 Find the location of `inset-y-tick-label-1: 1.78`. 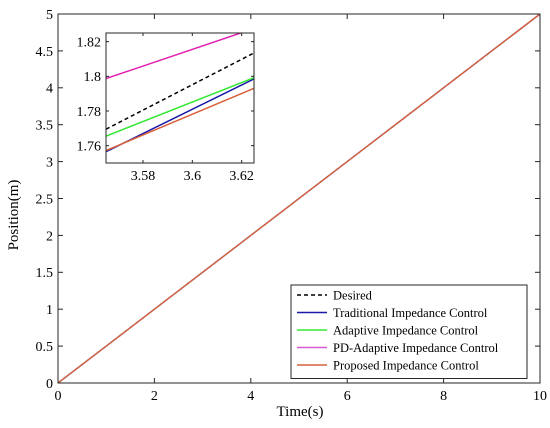

inset-y-tick-label-1: 1.78 is located at coordinates (89, 112).